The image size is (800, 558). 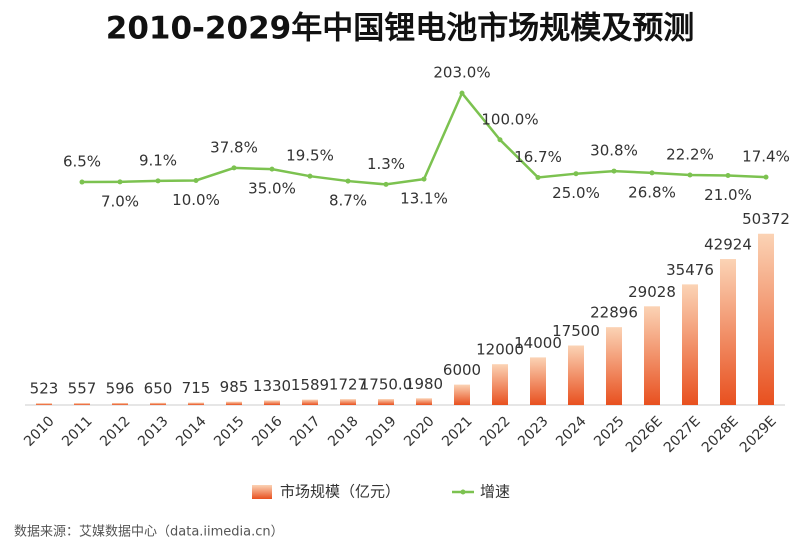 What do you see at coordinates (728, 195) in the screenshot?
I see `data-label: 21.0%` at bounding box center [728, 195].